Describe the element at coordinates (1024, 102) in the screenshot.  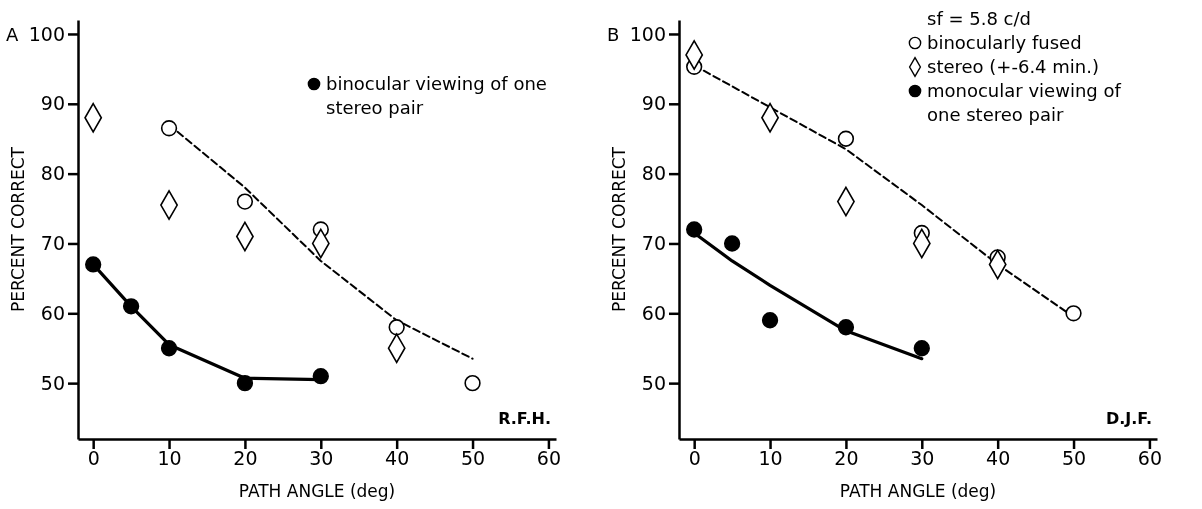
I see `legend-label: monocular viewing of one stereo pair` at that location.